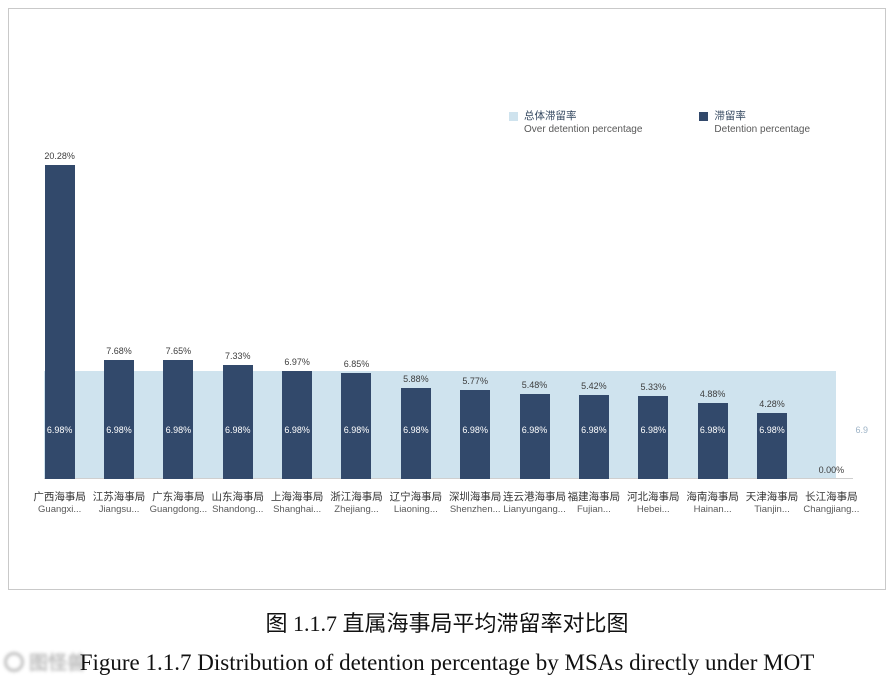 The image size is (894, 684). What do you see at coordinates (59, 155) in the screenshot?
I see `bar-value-label: 20.28%` at bounding box center [59, 155].